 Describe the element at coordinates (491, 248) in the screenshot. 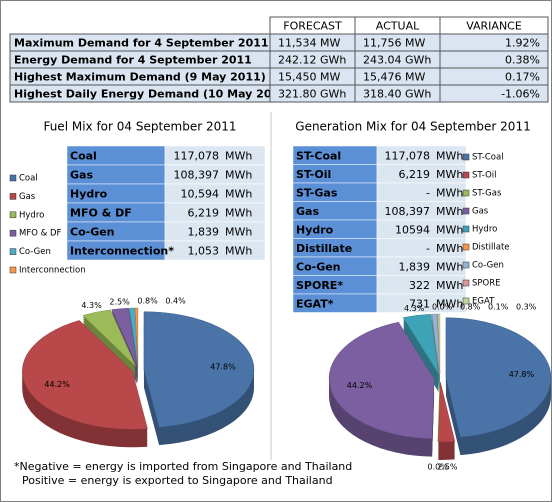

I see `legend-label: Distillate` at that location.